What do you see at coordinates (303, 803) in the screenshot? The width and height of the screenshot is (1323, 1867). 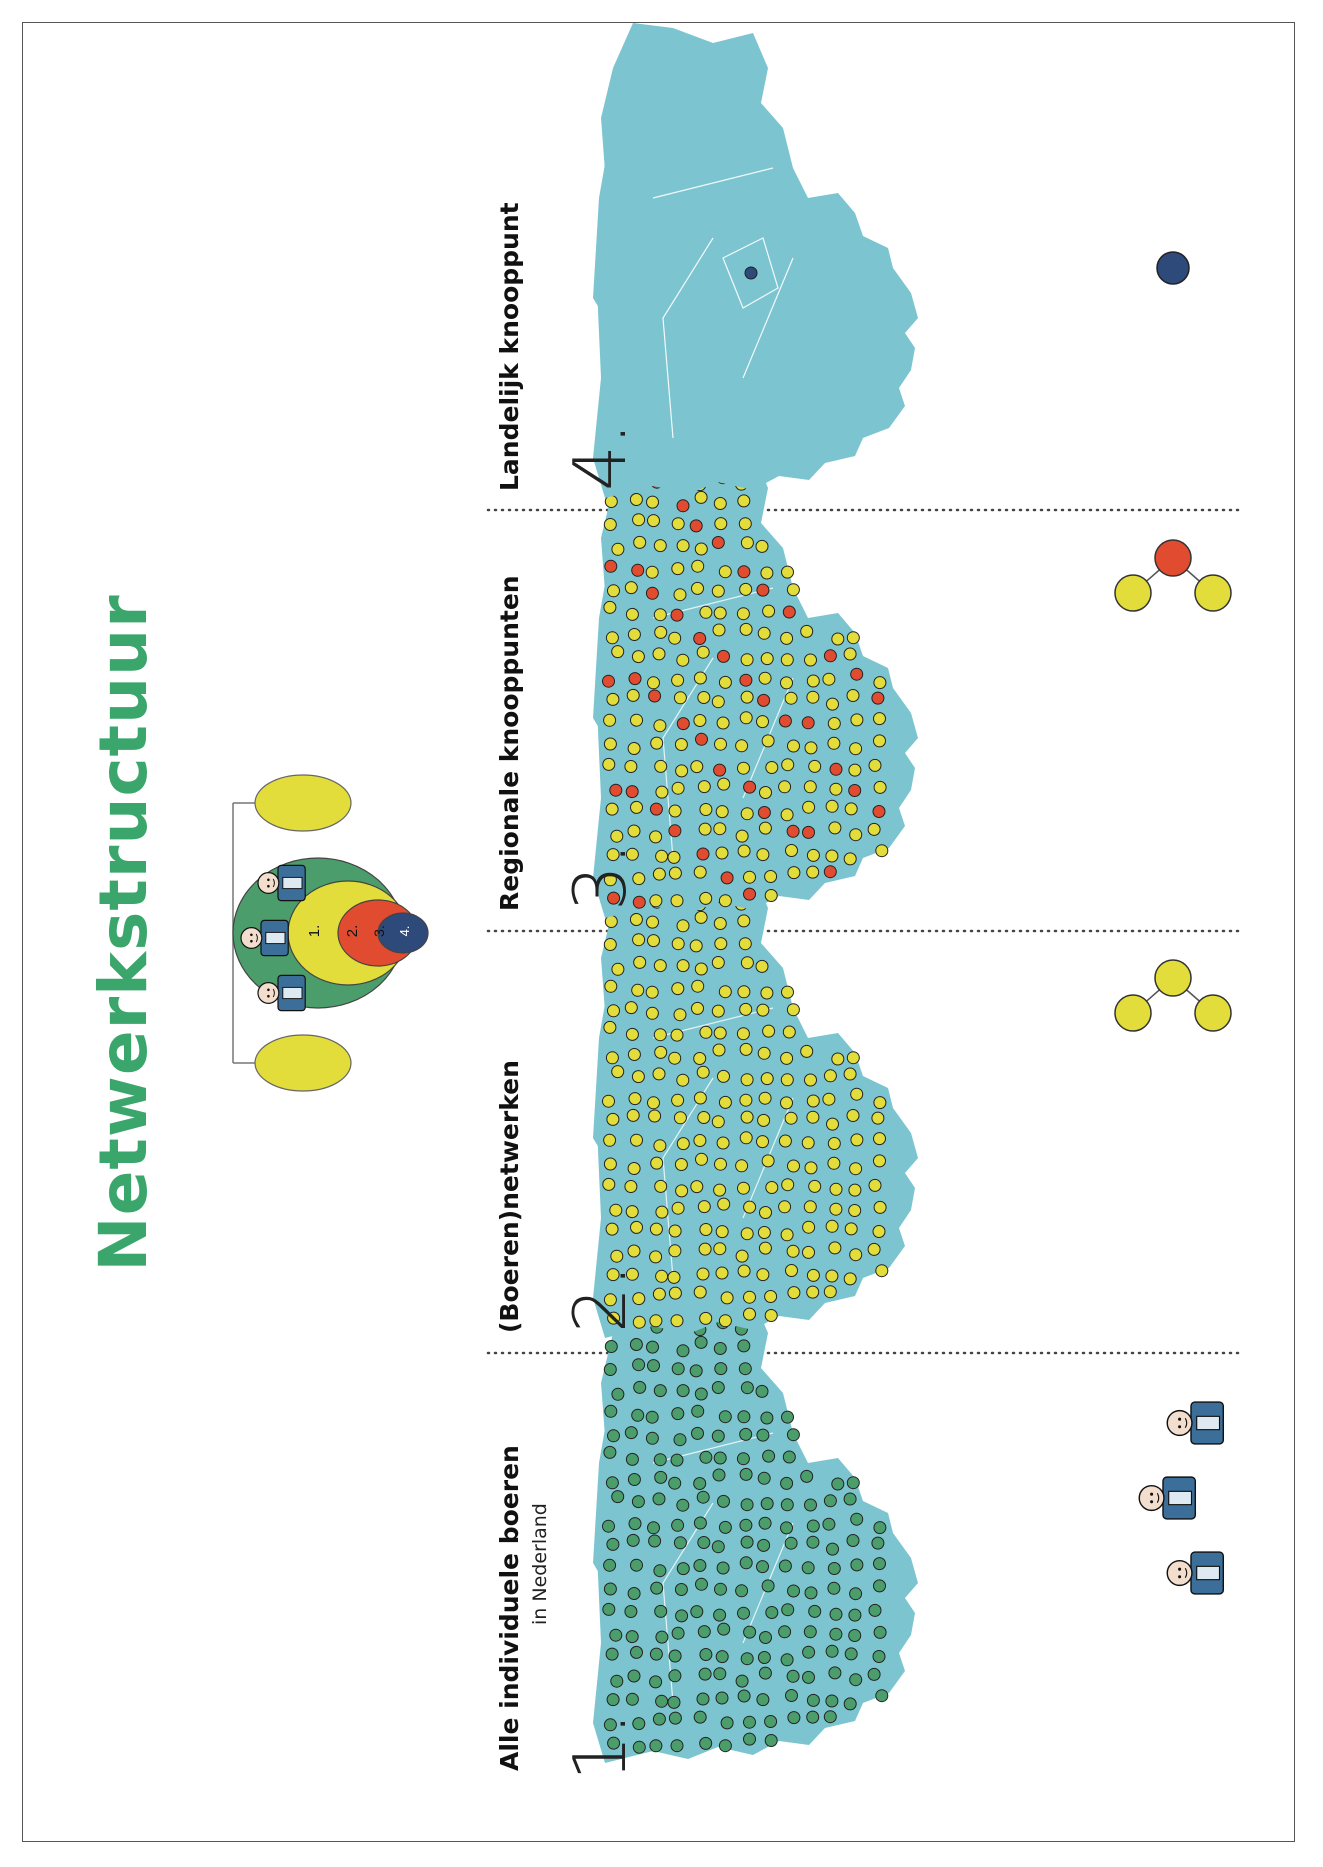 I see `side-network-ellipse-right` at bounding box center [303, 803].